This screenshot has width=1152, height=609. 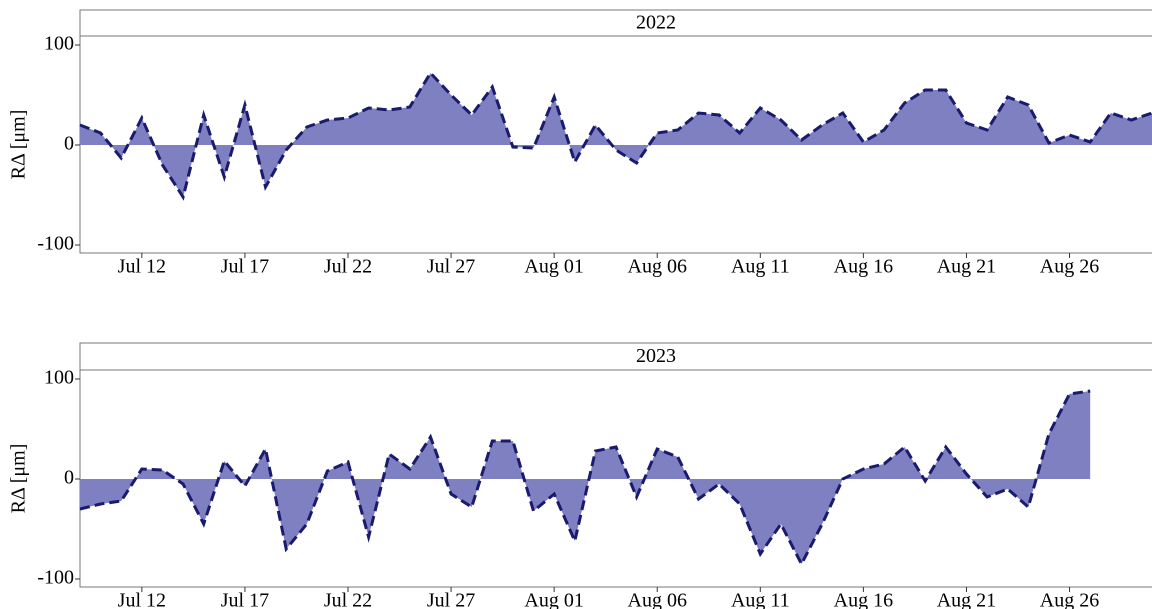 I want to click on panel-title: 2023, so click(x=656, y=356).